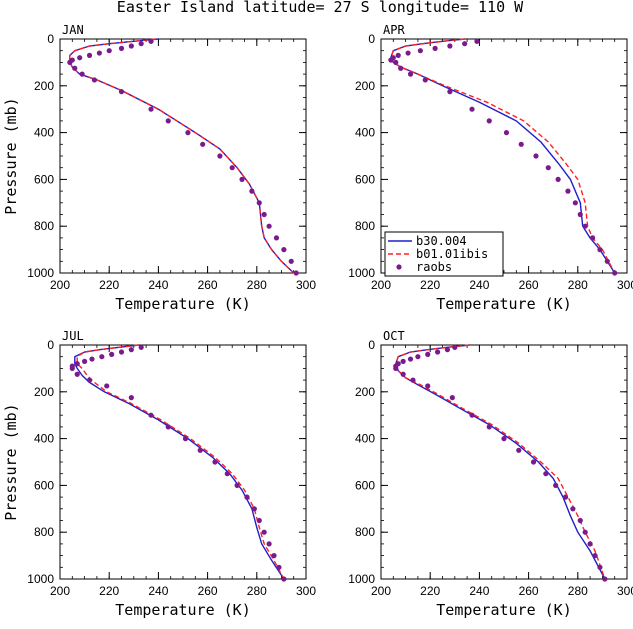  I want to click on y-tick-label: 1000, so click(361, 579).